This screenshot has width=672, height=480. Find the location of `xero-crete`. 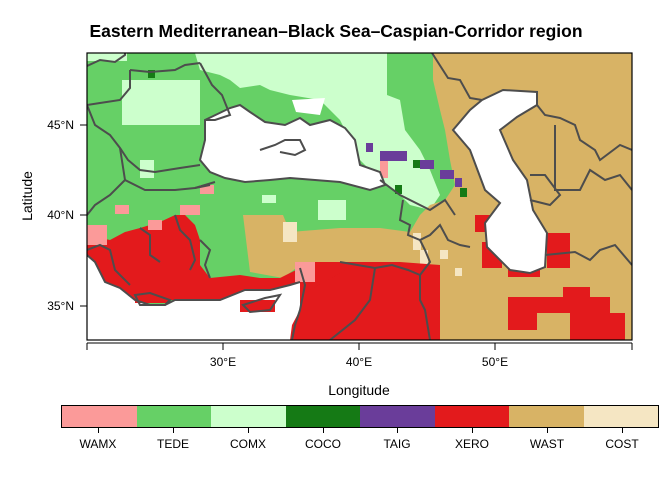

xero-crete is located at coordinates (152, 298).